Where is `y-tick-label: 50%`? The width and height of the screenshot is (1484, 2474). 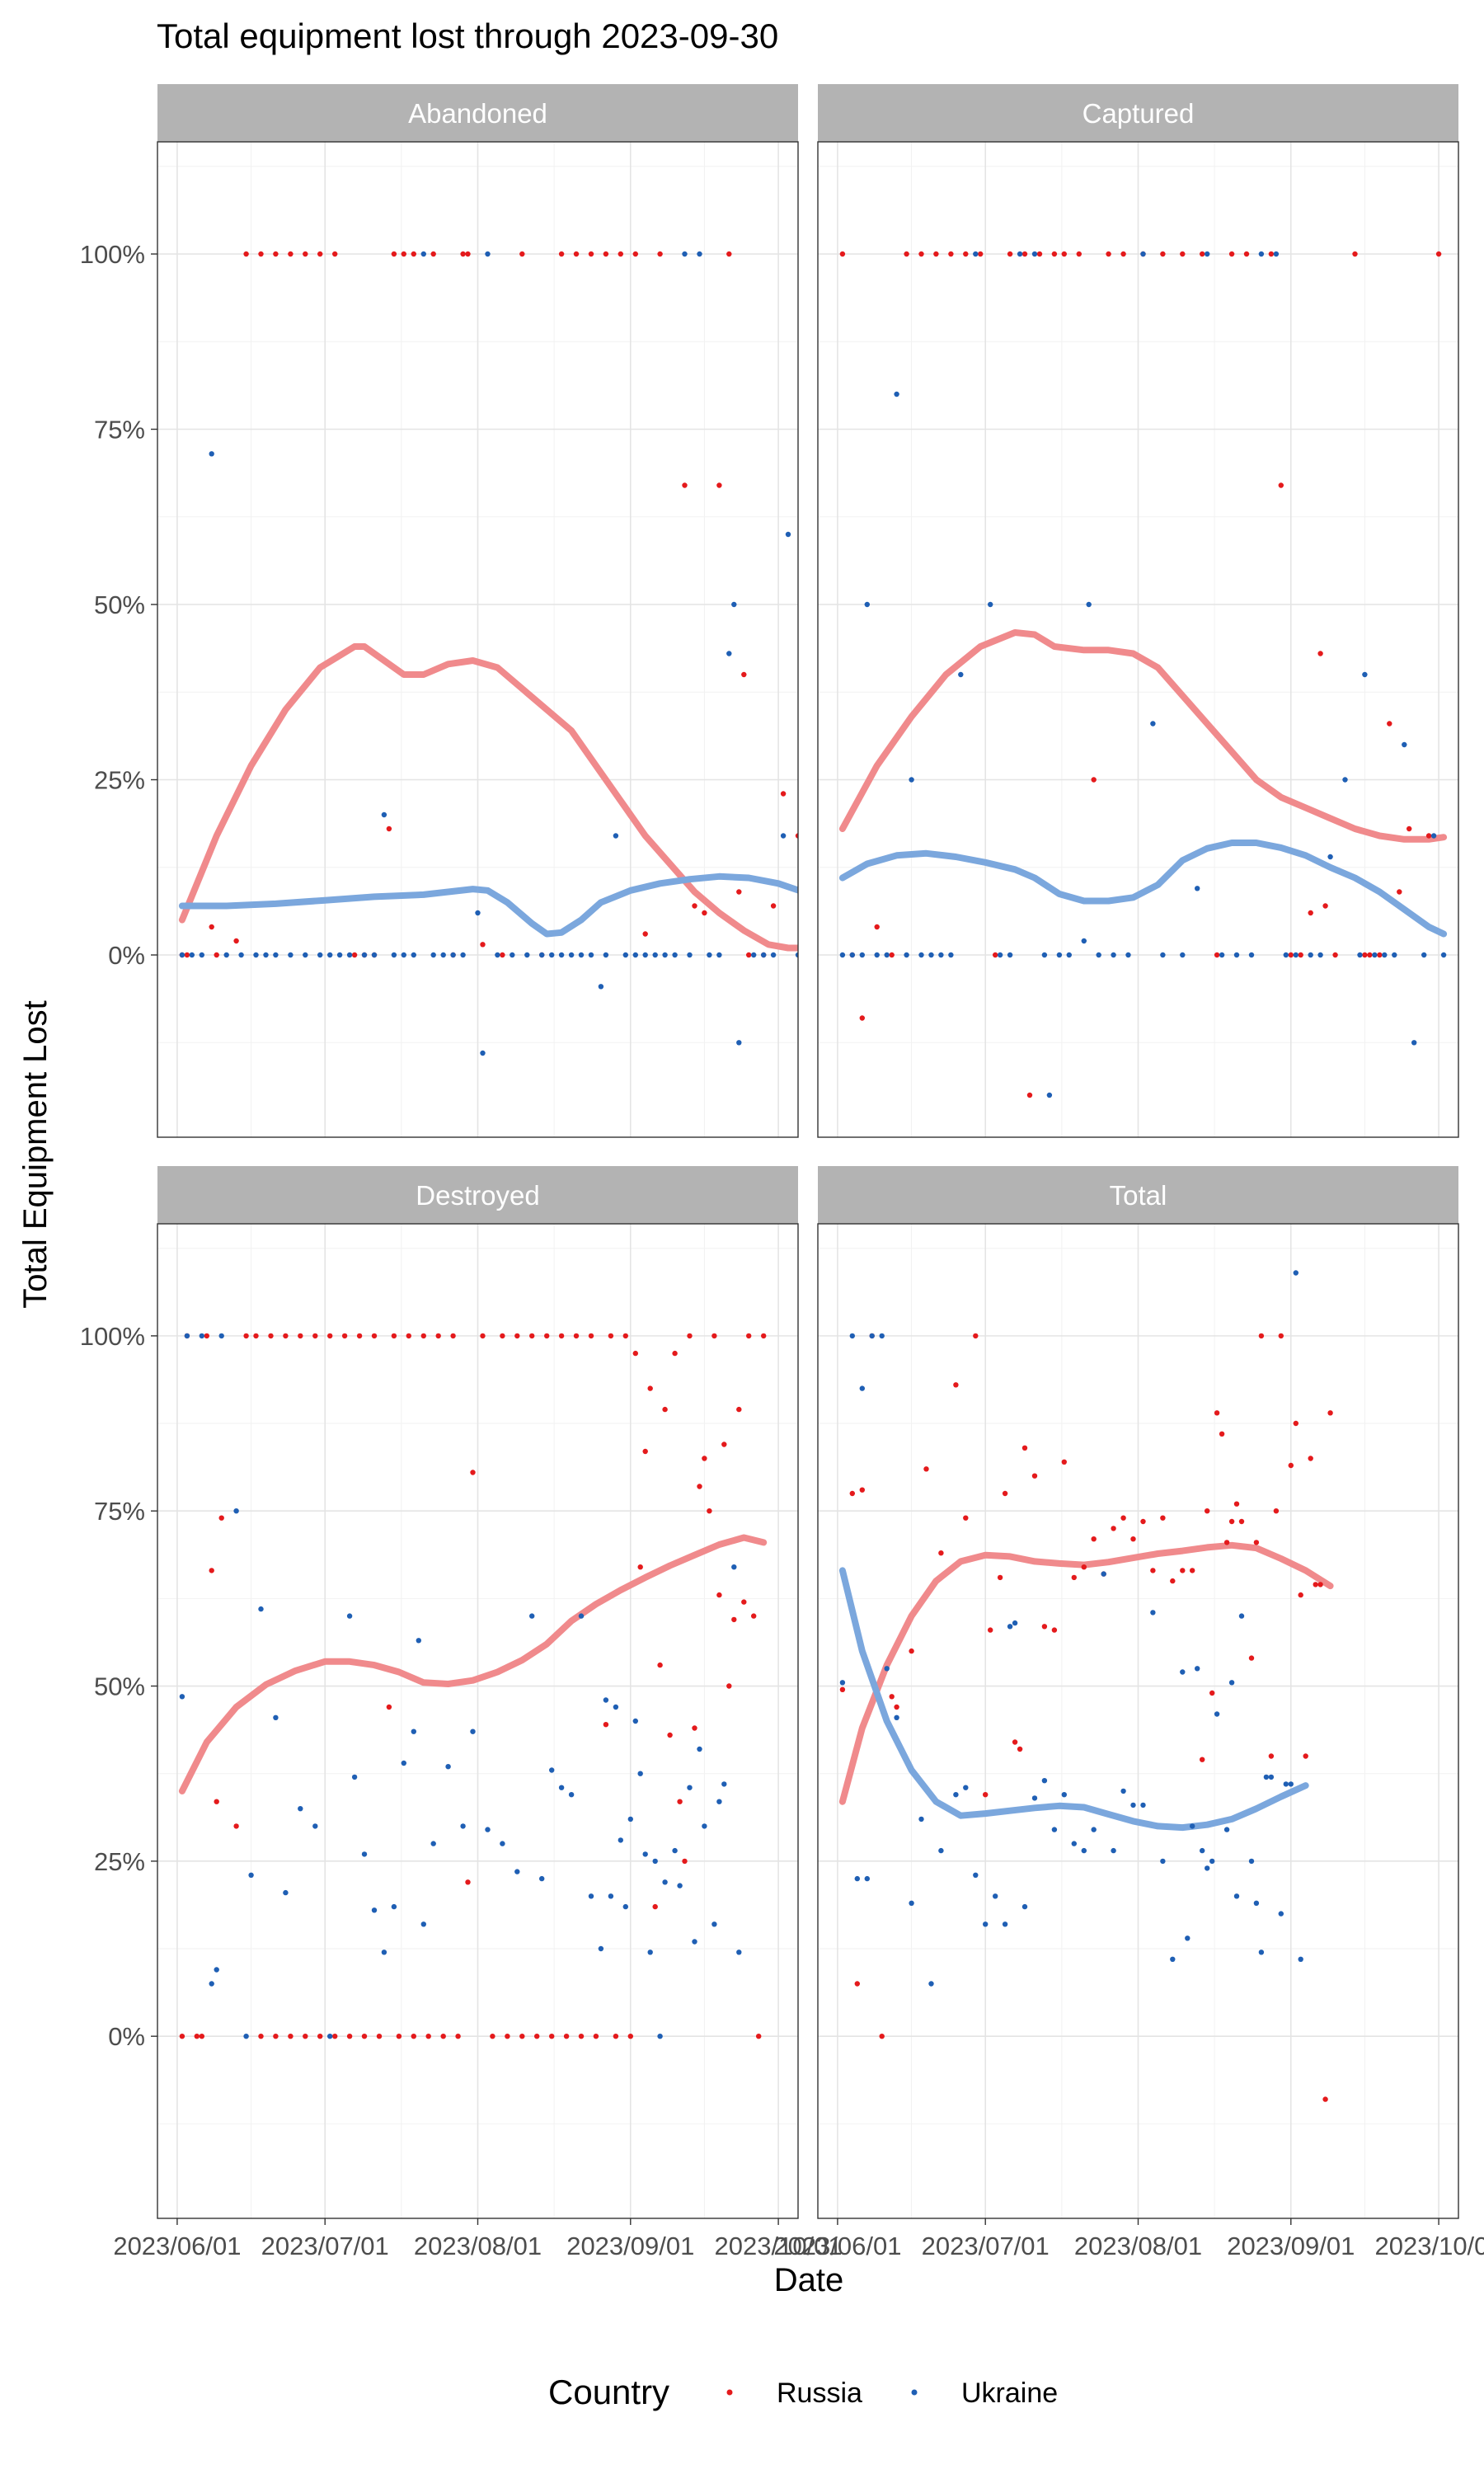 y-tick-label: 50% is located at coordinates (120, 1686).